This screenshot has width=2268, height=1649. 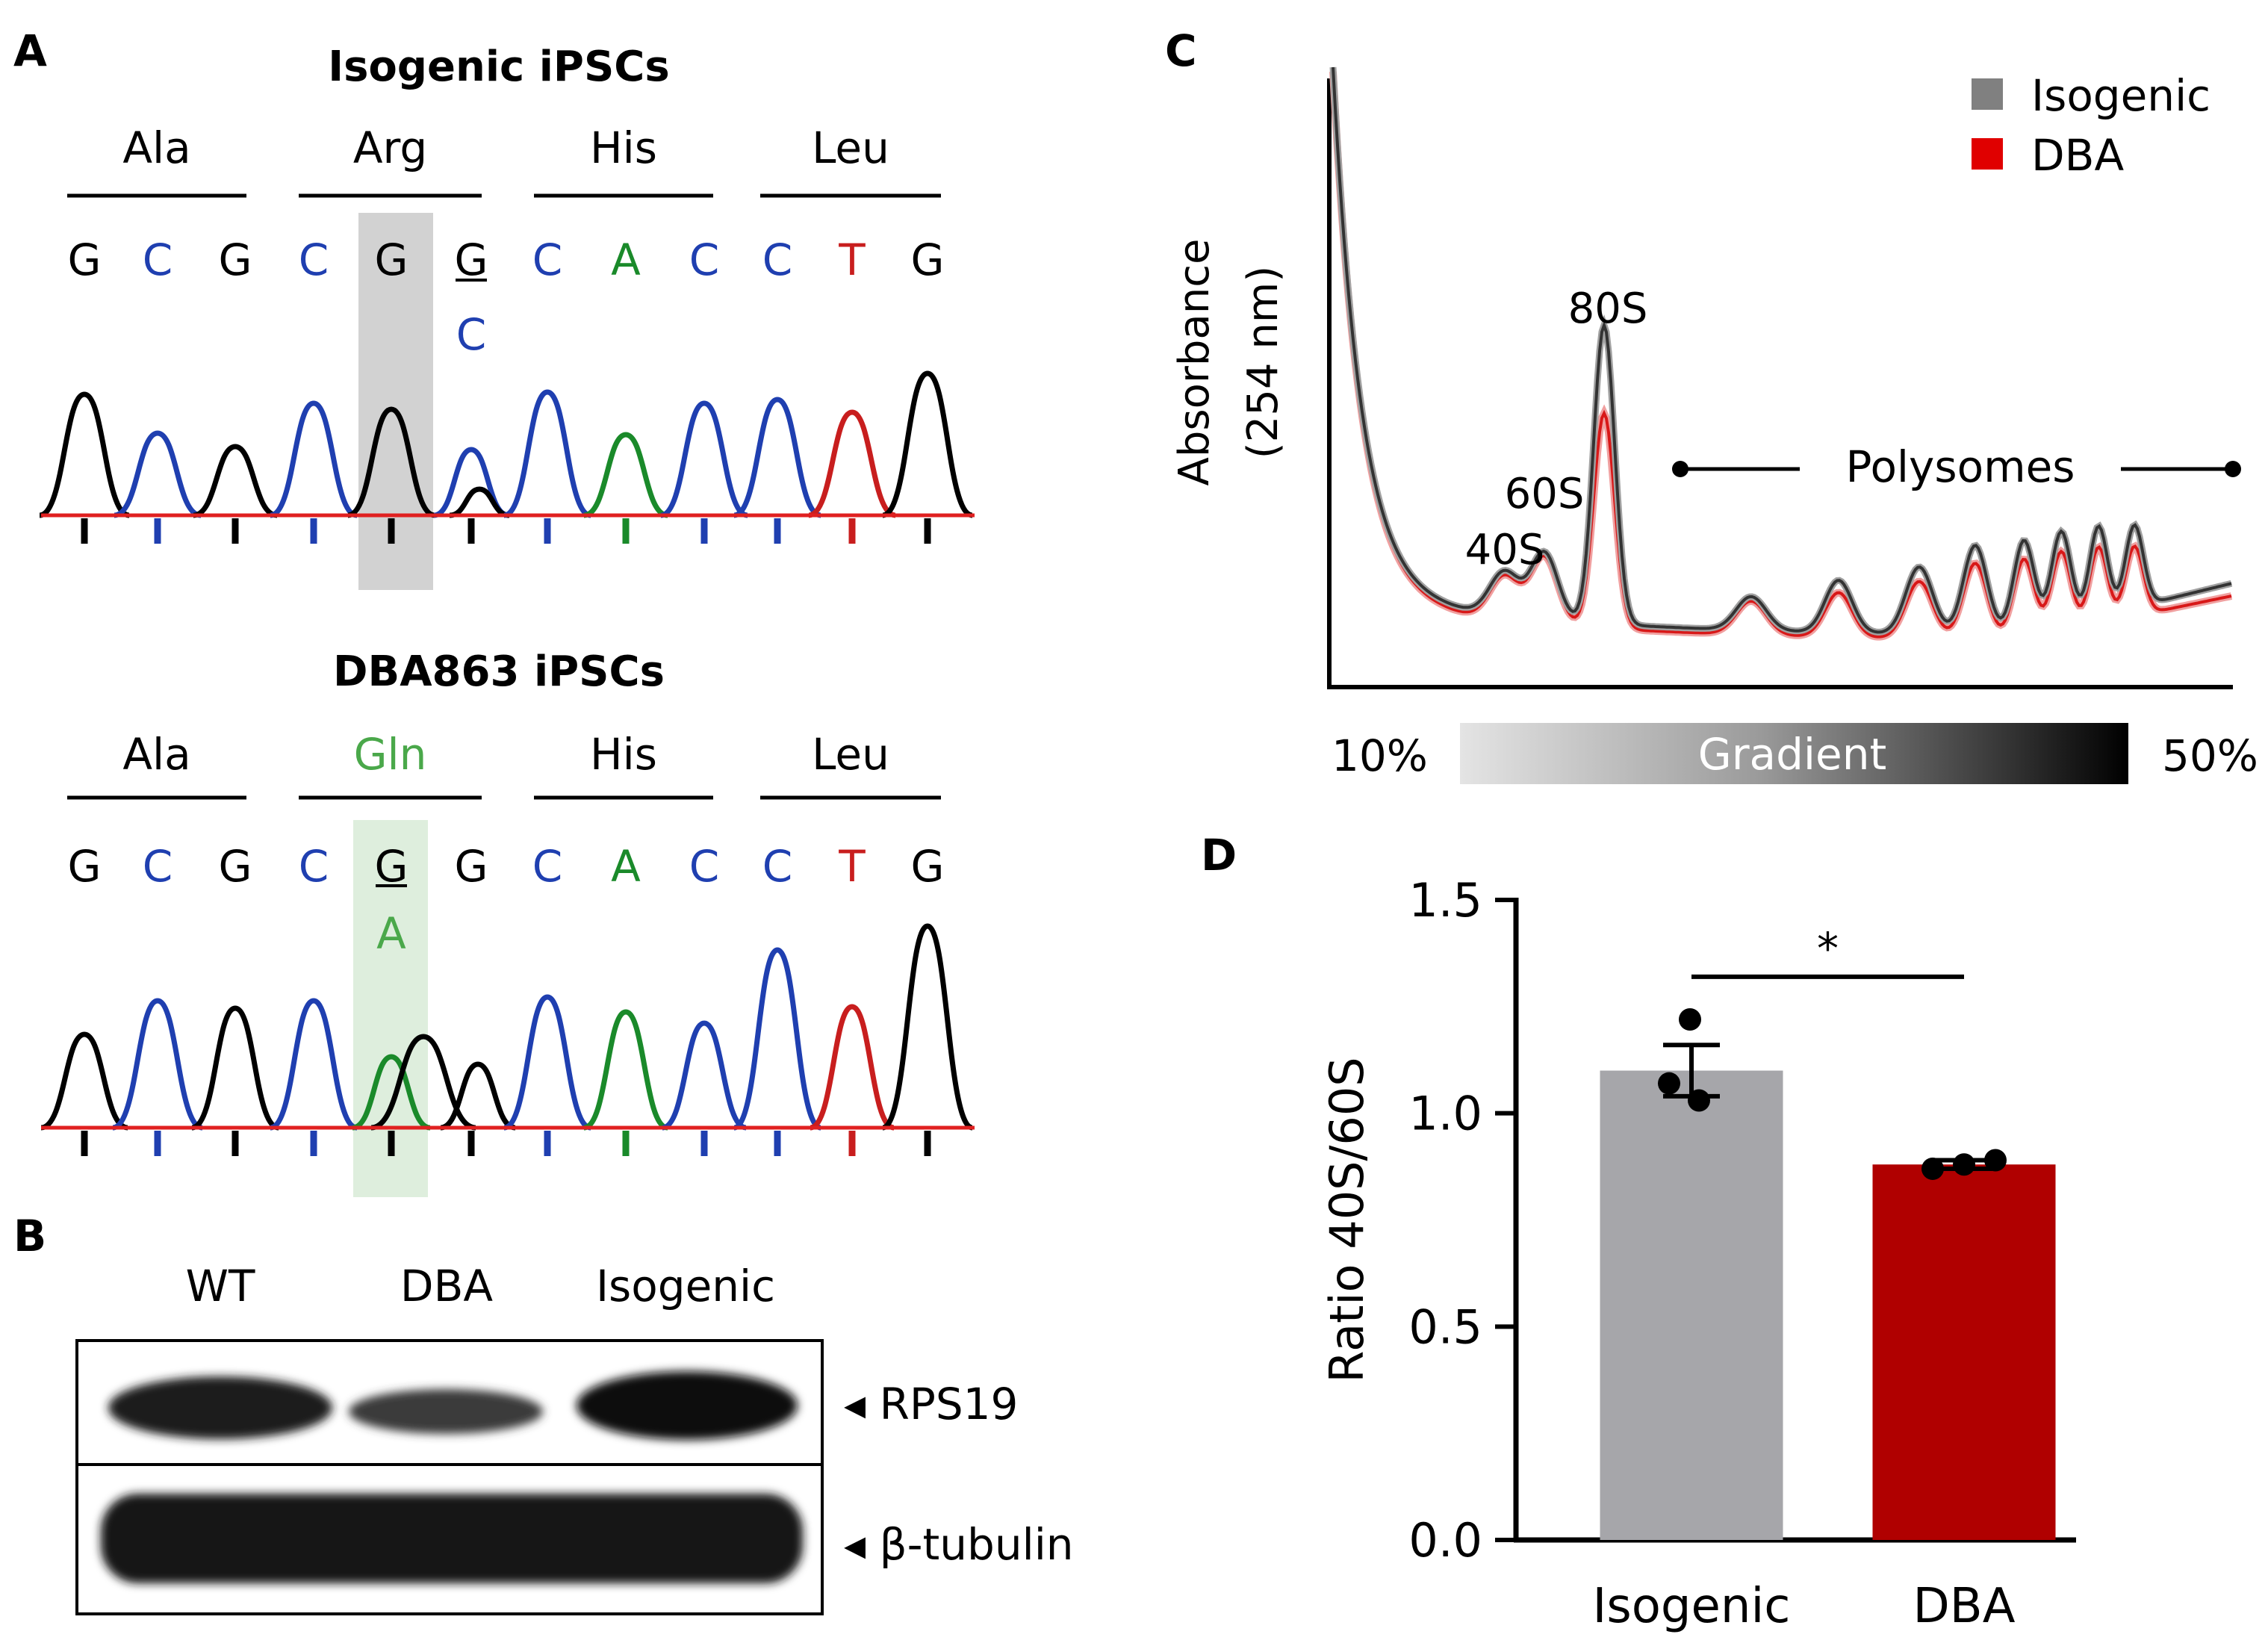 What do you see at coordinates (221, 1286) in the screenshot?
I see `lane-label-wt: WT` at bounding box center [221, 1286].